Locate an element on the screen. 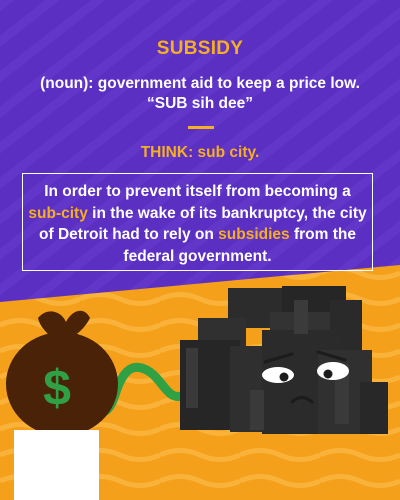  money-bag-icon: $ is located at coordinates (62, 373).